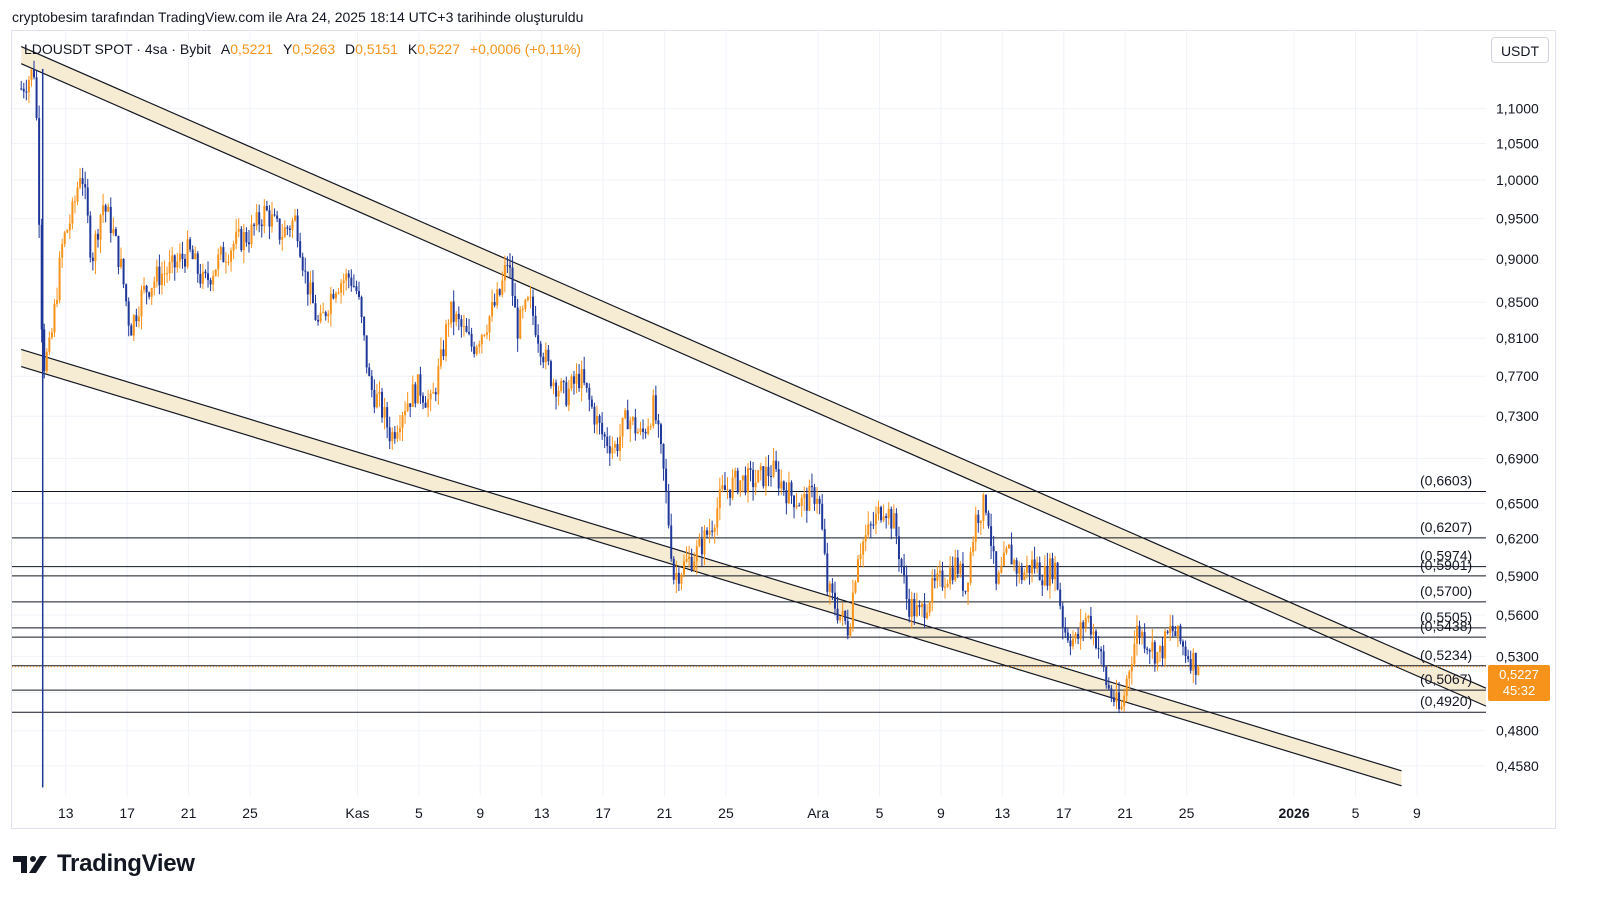 Image resolution: width=1600 pixels, height=916 pixels. Describe the element at coordinates (818, 813) in the screenshot. I see `time-tick-label: Ara` at that location.